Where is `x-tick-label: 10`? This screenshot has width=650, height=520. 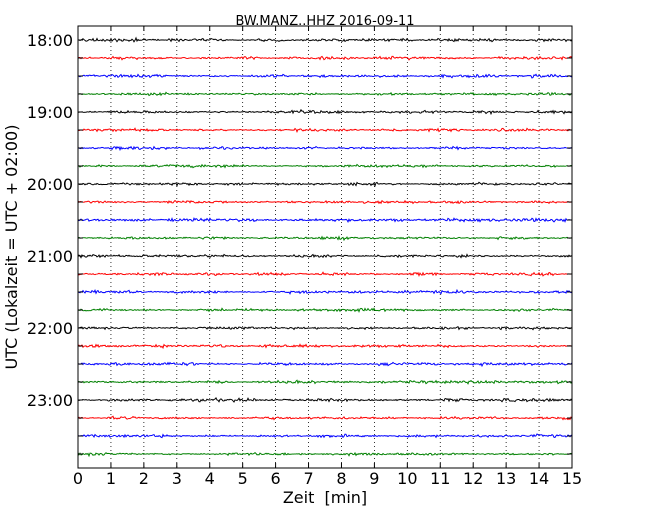 x-tick-label: 10 is located at coordinates (407, 478).